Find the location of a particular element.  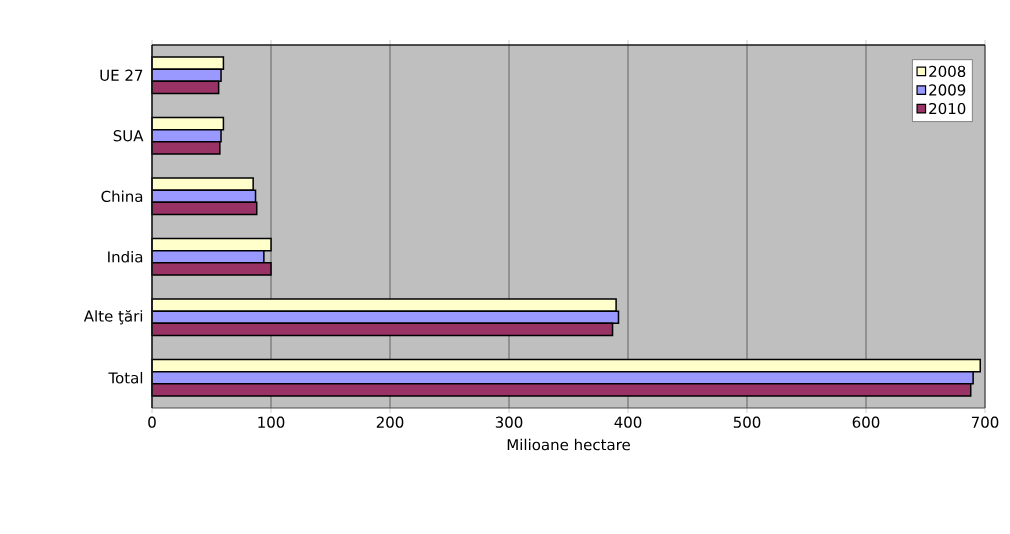

x-axis-title: Milioane hectare is located at coordinates (568, 444).